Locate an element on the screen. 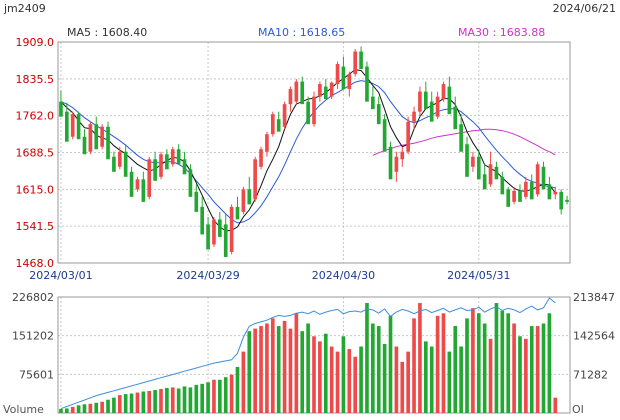 This screenshot has width=620, height=420. ma5-label: MA5 : 1608.40 is located at coordinates (107, 32).